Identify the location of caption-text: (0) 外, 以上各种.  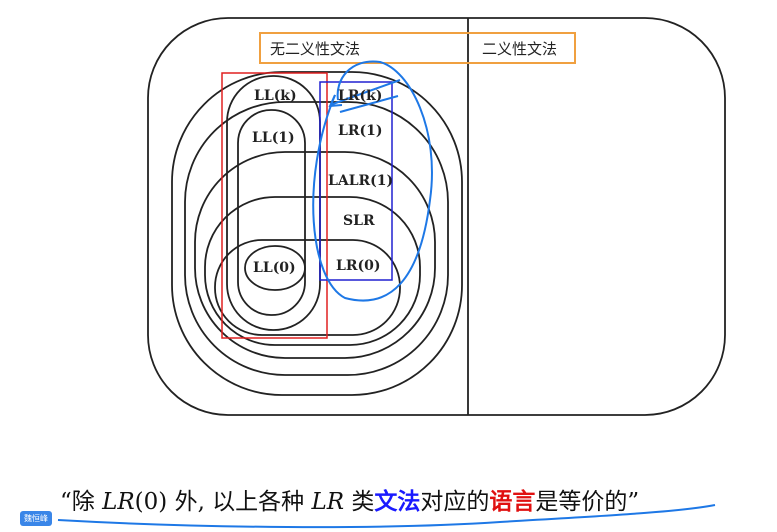
(223, 502).